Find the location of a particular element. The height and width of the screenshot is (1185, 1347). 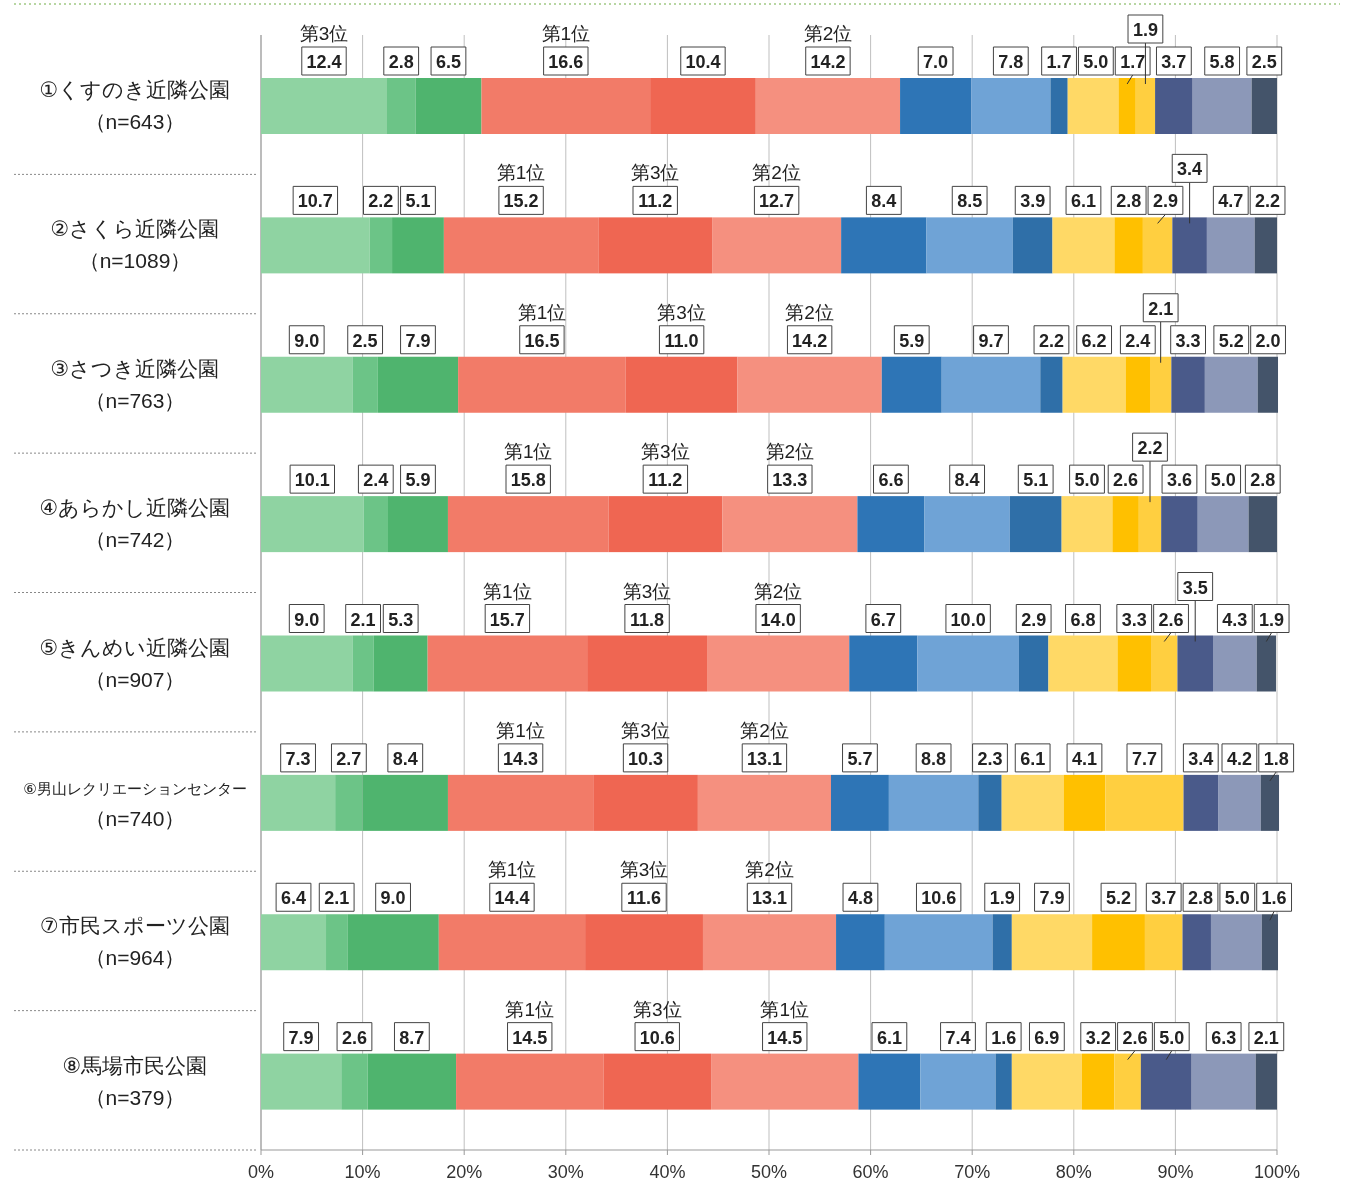

y-tick-label: ③さつき近隣公園（n=763） is located at coordinates (135, 384).